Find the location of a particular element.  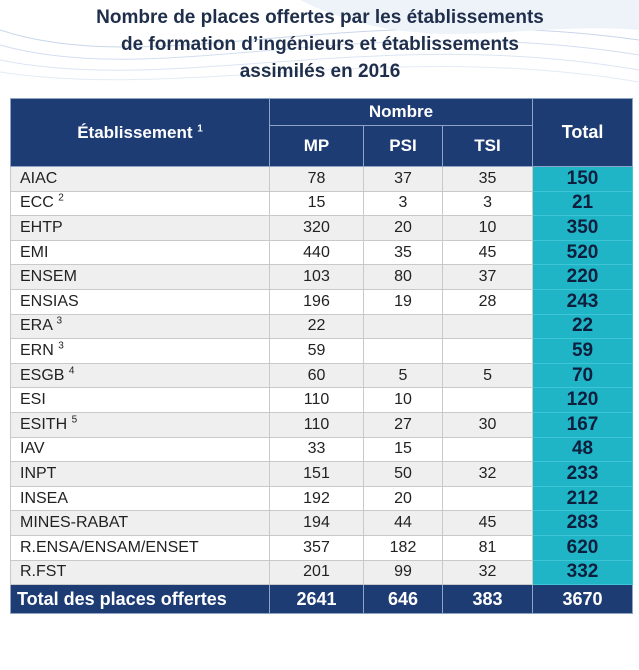

cell-psi: 99 is located at coordinates (403, 572).